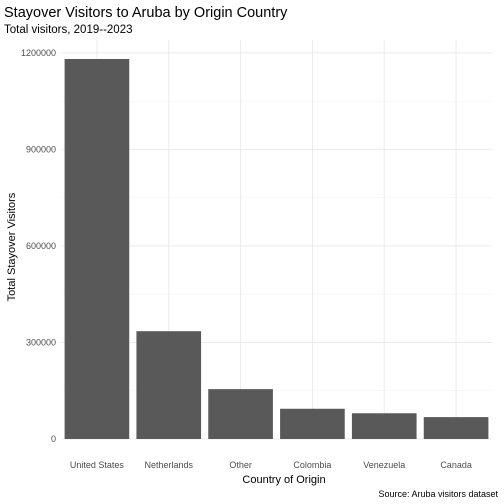 This screenshot has width=504, height=504. Describe the element at coordinates (168, 465) in the screenshot. I see `x-tick-label: Netherlands` at that location.